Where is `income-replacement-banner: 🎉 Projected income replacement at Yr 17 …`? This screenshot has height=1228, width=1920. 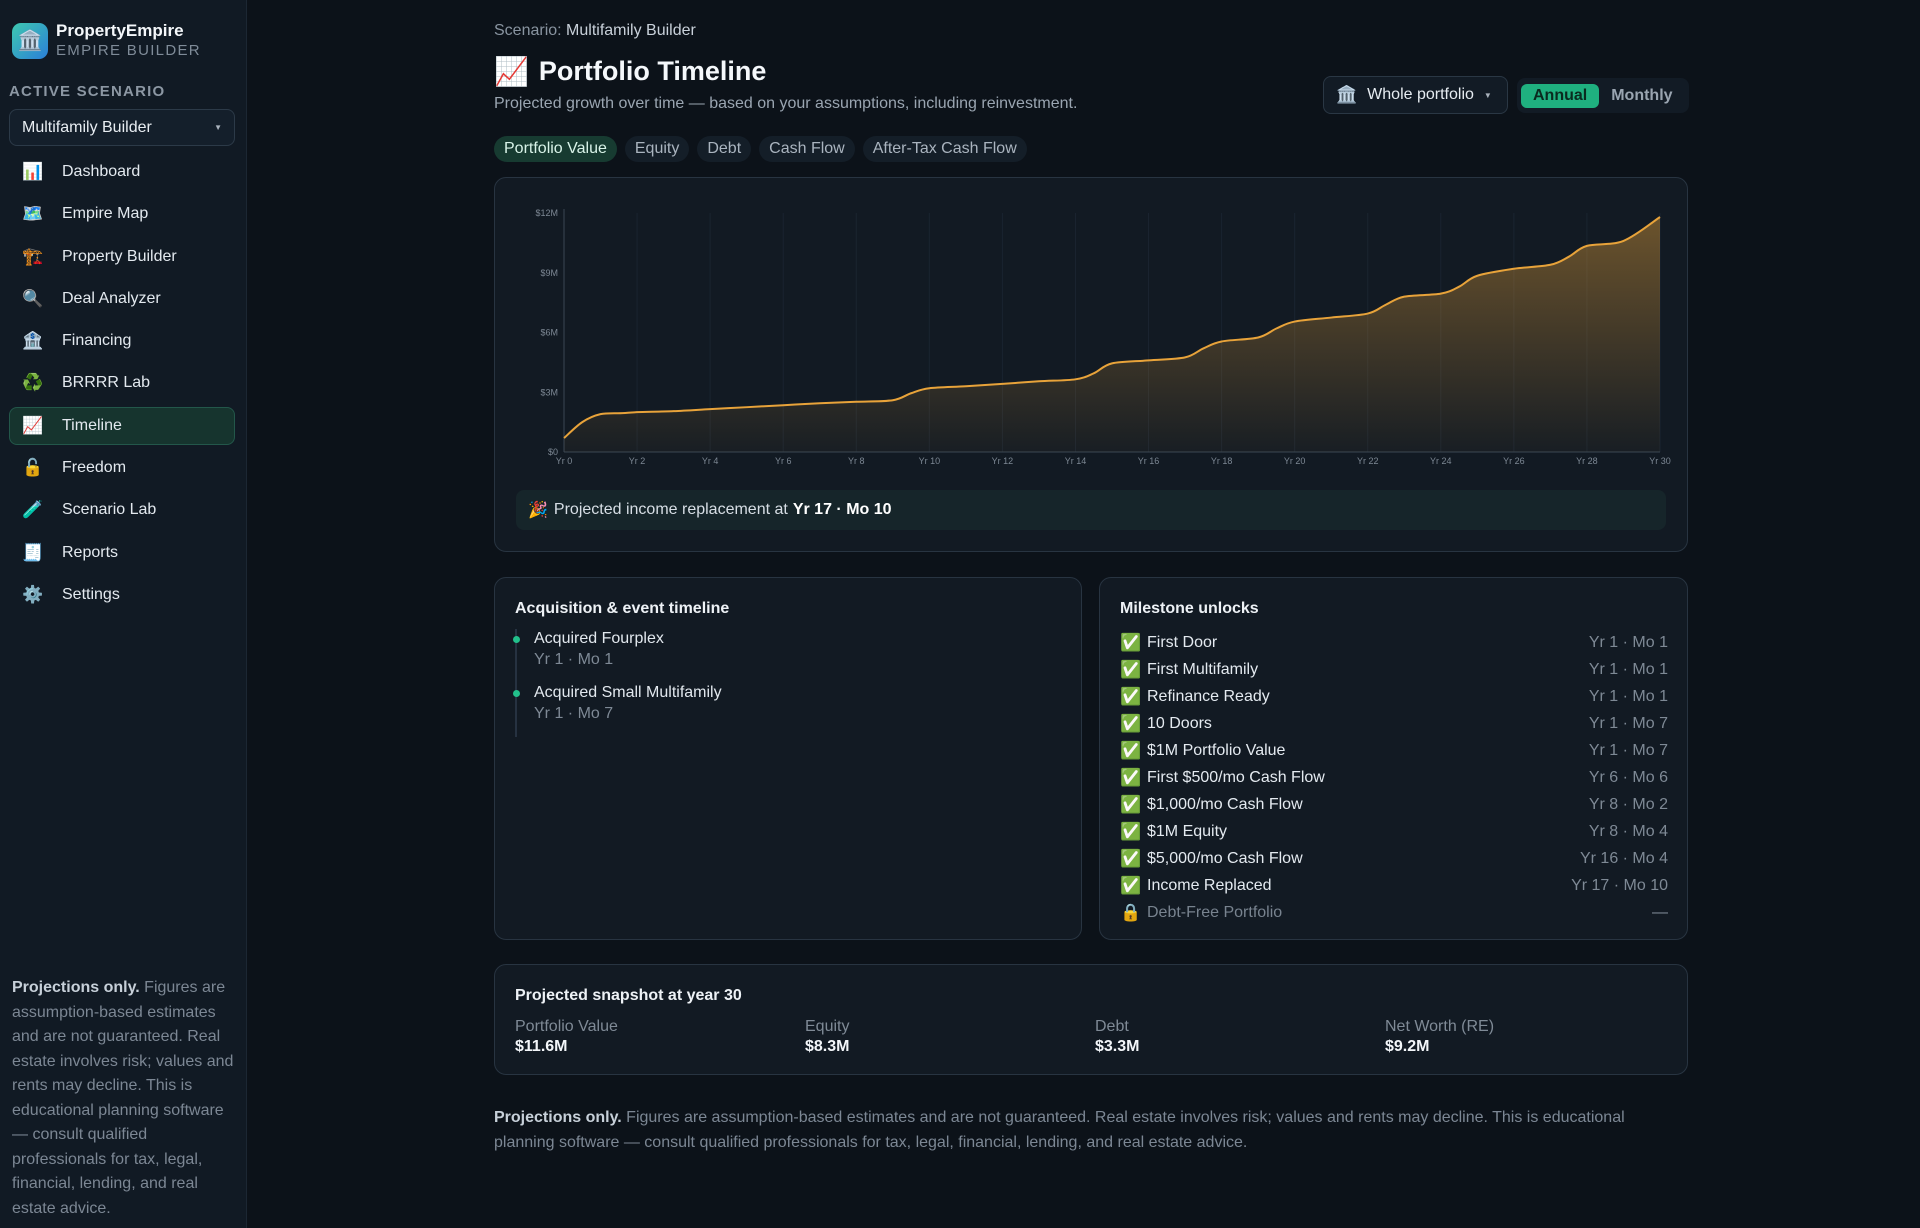 income-replacement-banner: 🎉 Projected income replacement at Yr 17 … is located at coordinates (1091, 510).